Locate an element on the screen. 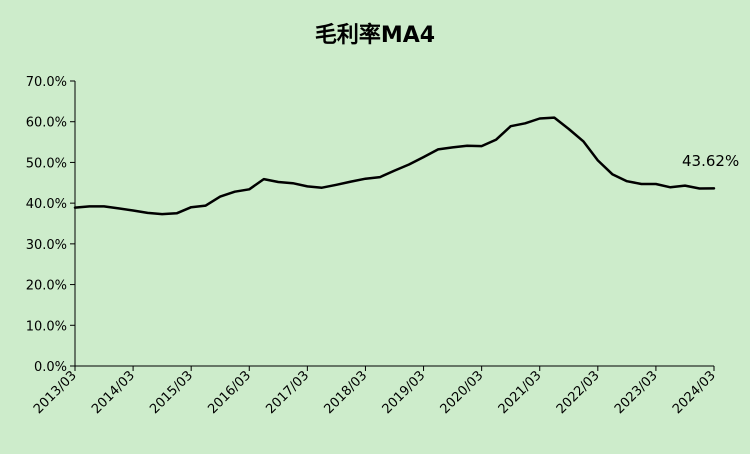  y-tick-label: 10.0% is located at coordinates (46, 326).